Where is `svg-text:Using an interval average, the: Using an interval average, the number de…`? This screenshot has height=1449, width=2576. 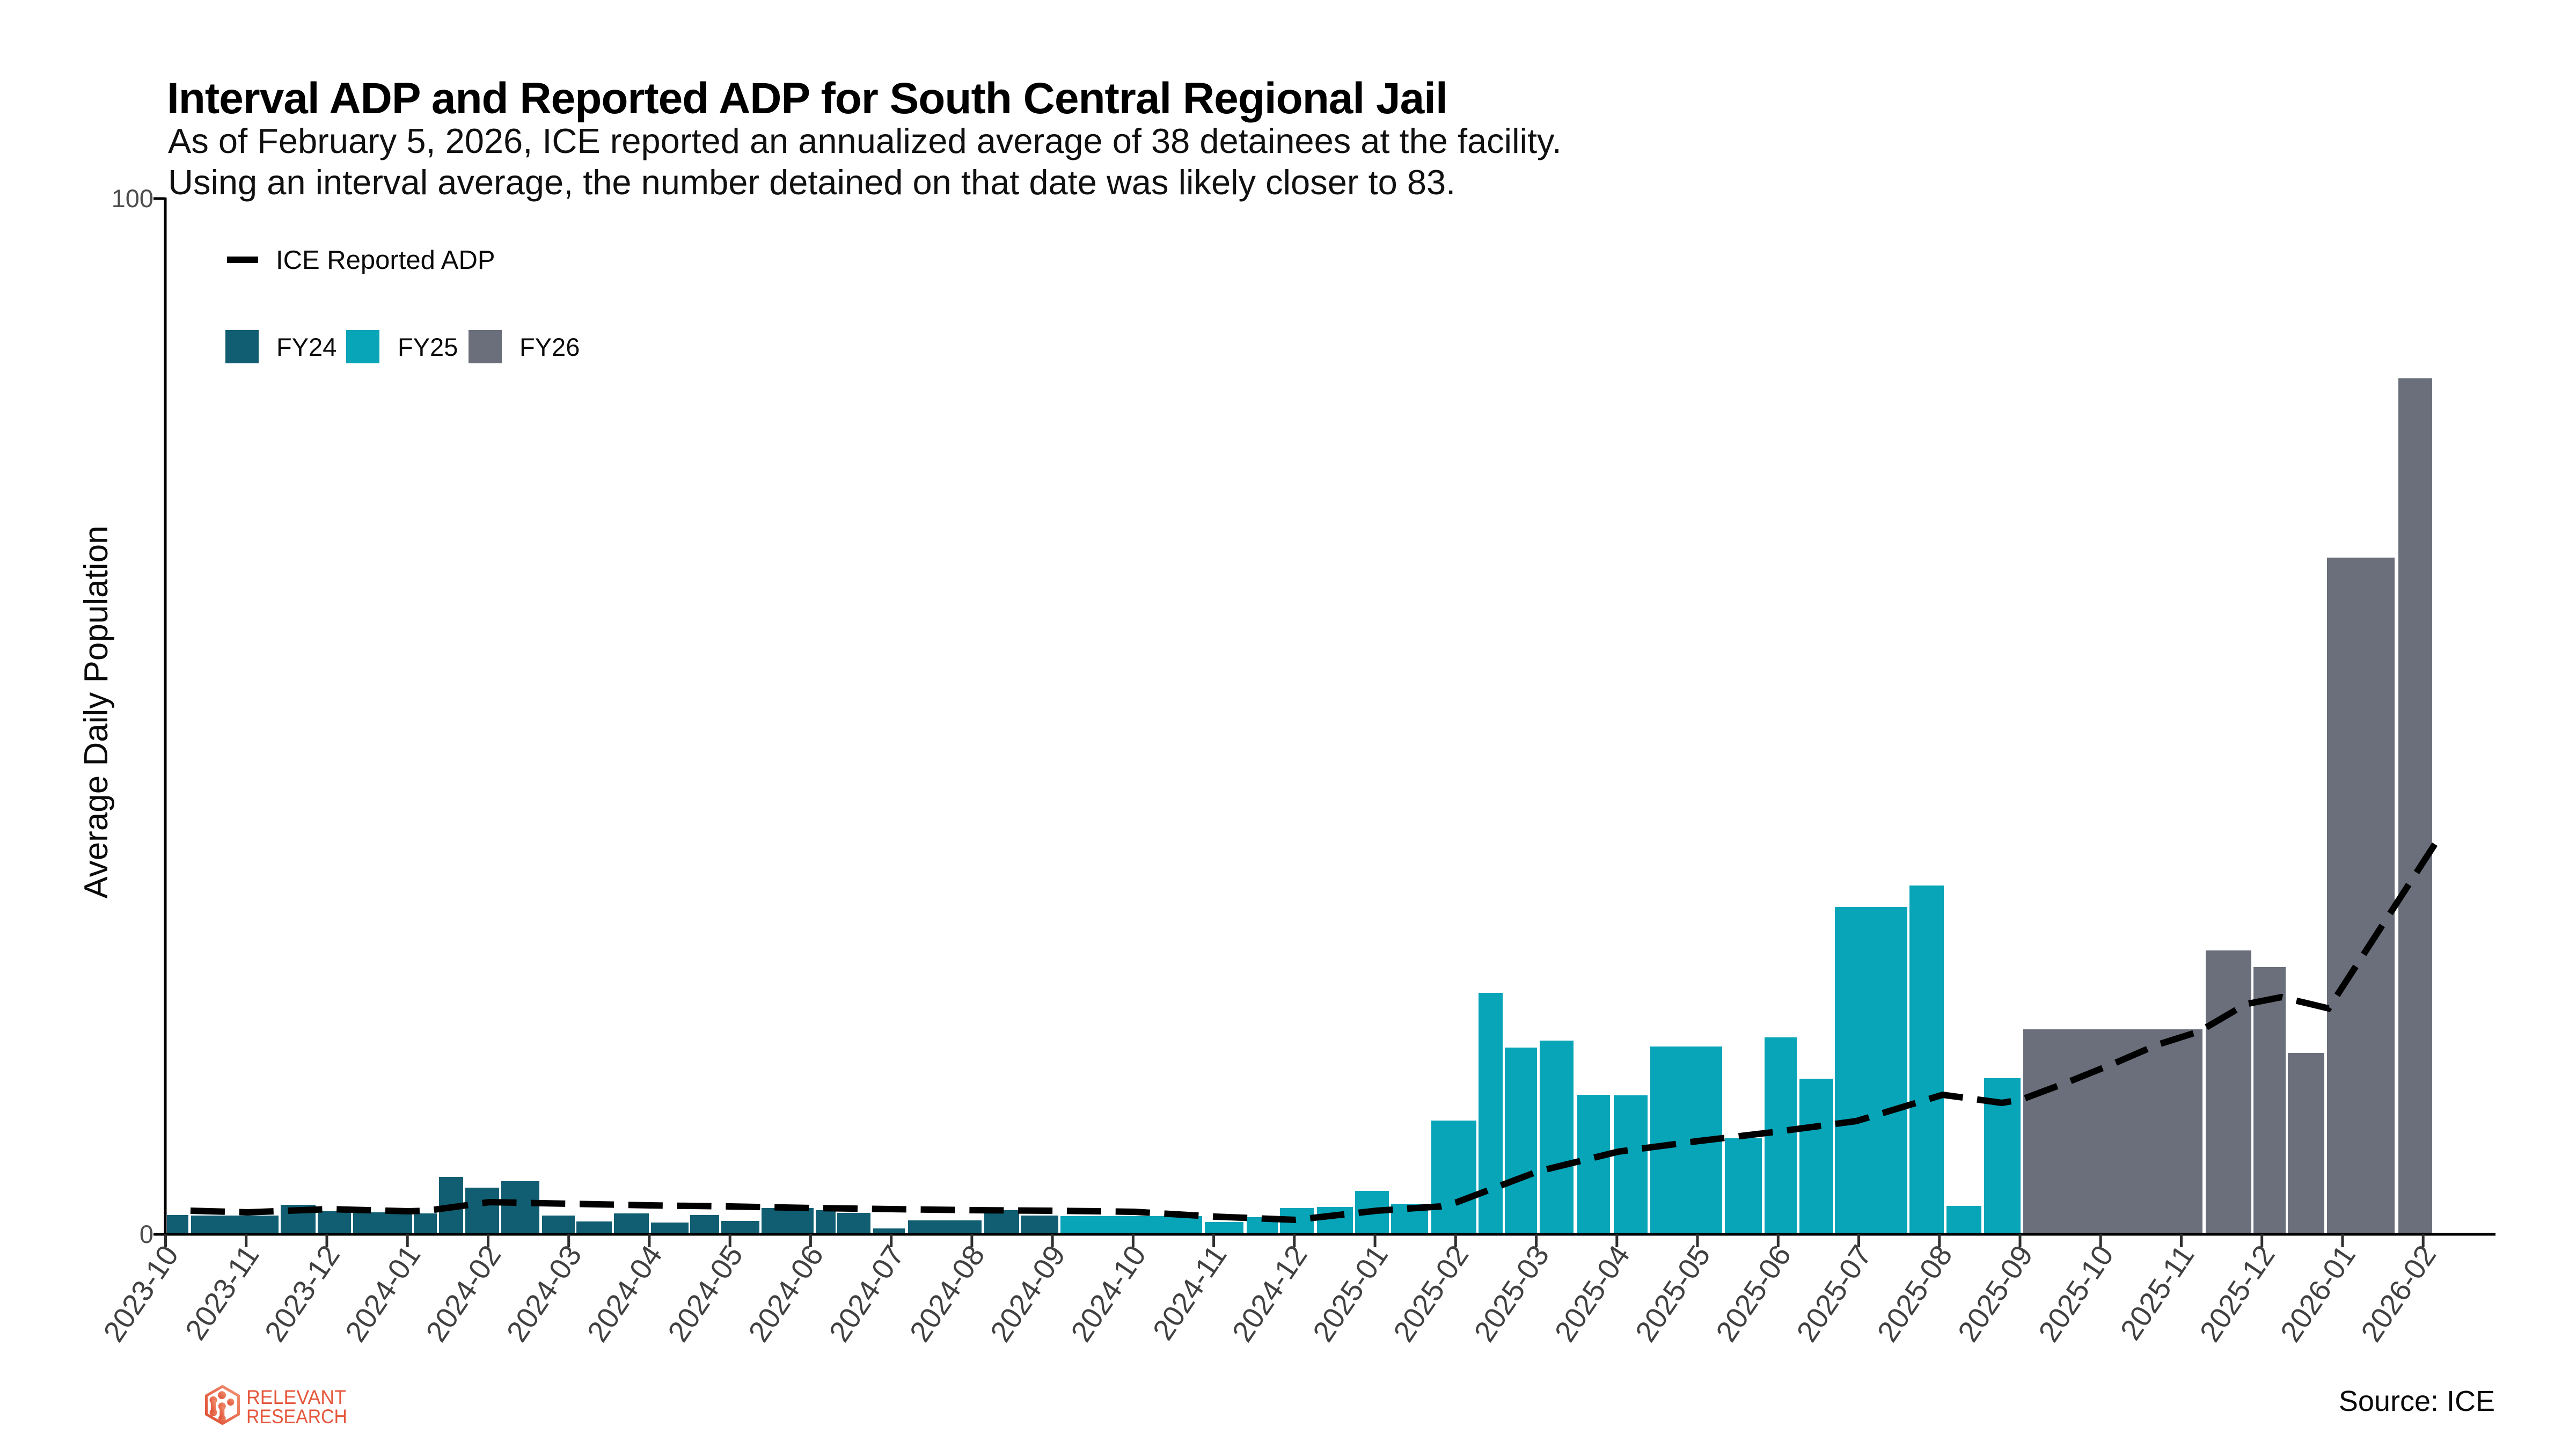
svg-text:Using an interval average, the: Using an interval average, the number de… is located at coordinates (811, 182).